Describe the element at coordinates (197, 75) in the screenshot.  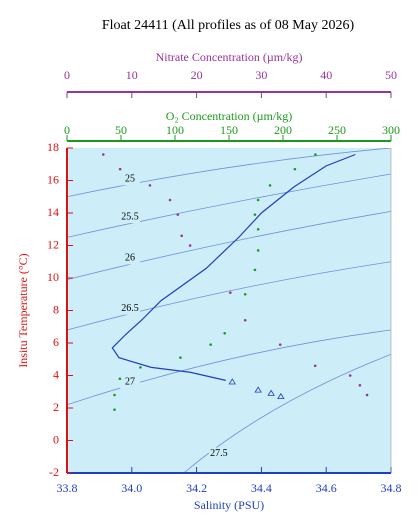
I see `tick-label: 20` at that location.